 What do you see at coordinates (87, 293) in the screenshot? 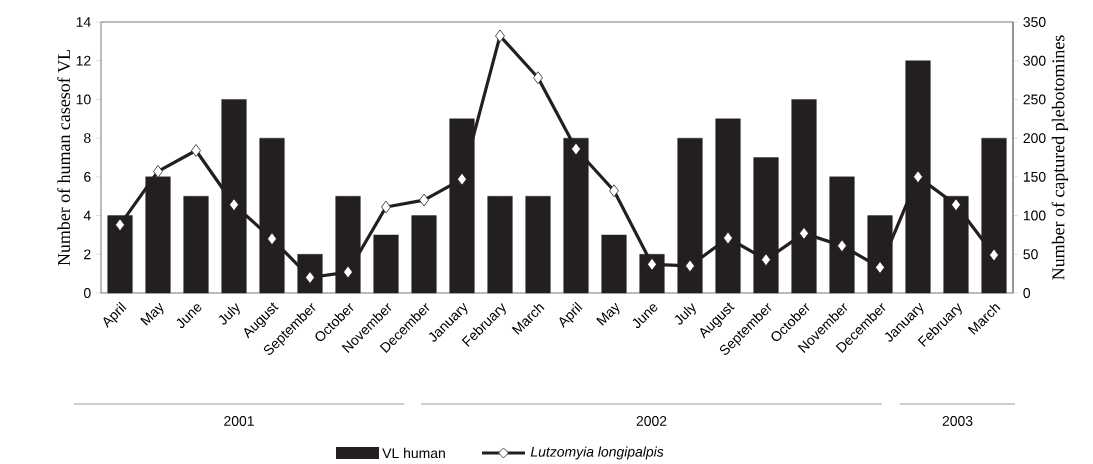
I see `y-tick-label: 0` at bounding box center [87, 293].